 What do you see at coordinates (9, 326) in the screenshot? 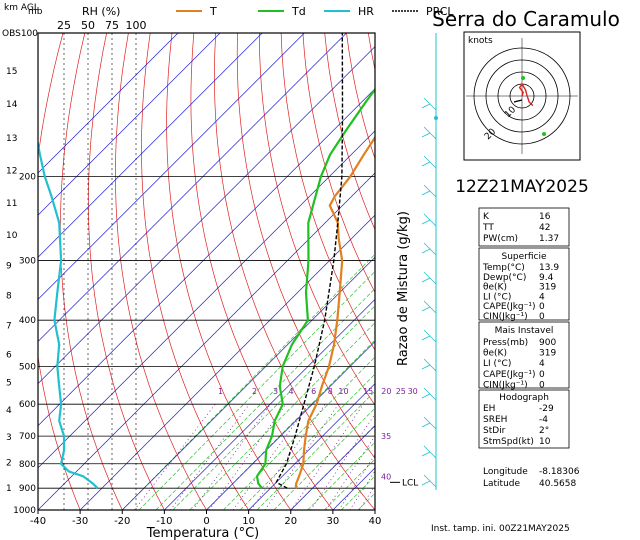
I see `height-tick-label: 7` at bounding box center [9, 326].